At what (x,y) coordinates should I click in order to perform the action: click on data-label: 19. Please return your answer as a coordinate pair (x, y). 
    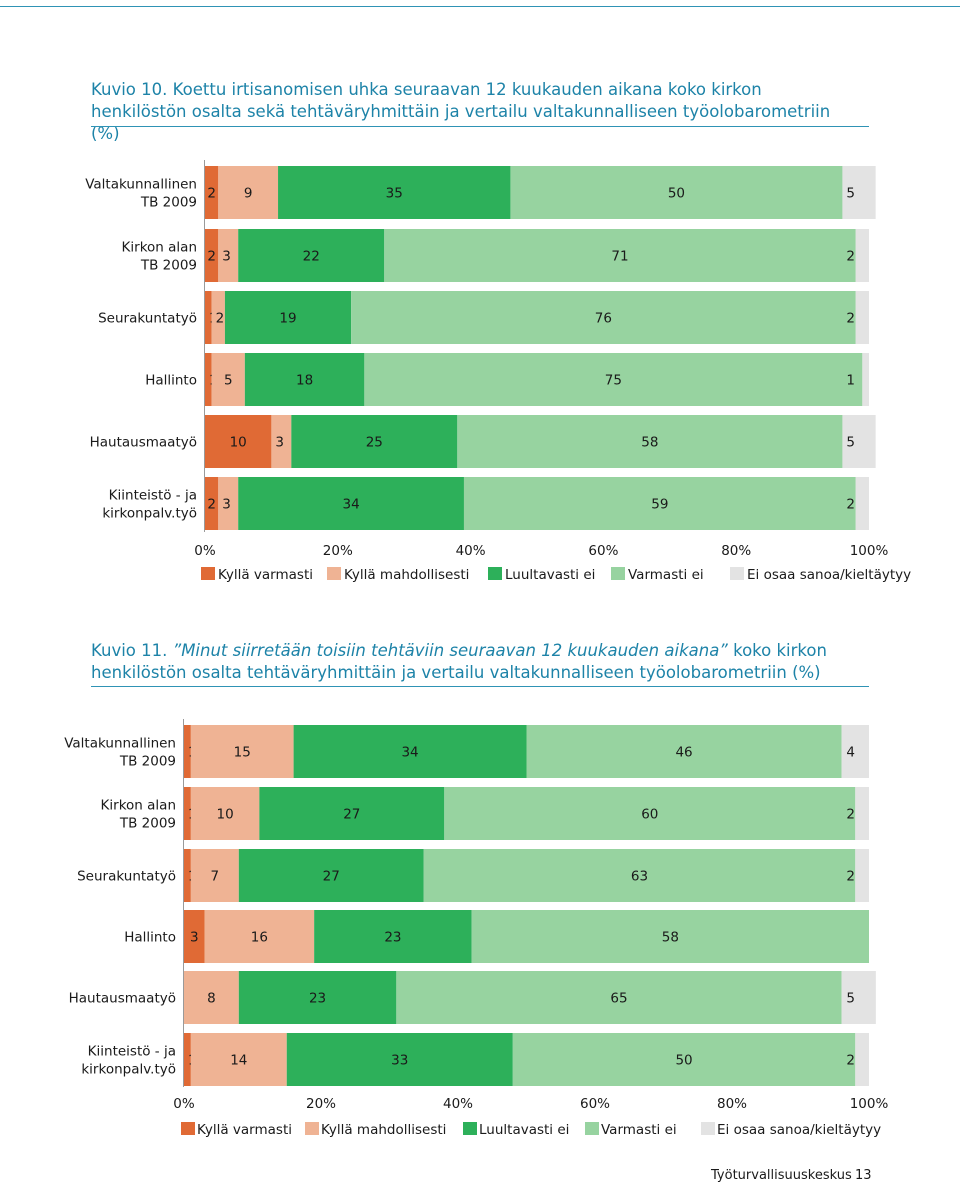
    Looking at the image, I should click on (287, 319).